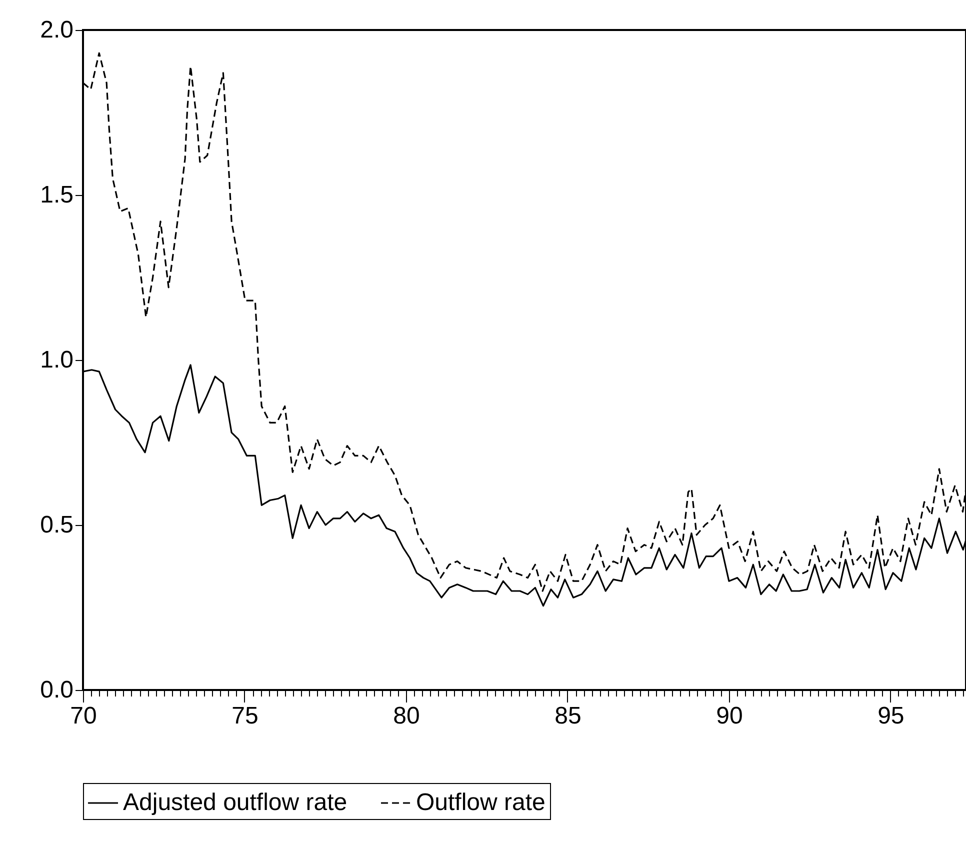  Describe the element at coordinates (568, 716) in the screenshot. I see `x-tick-label: 85` at that location.